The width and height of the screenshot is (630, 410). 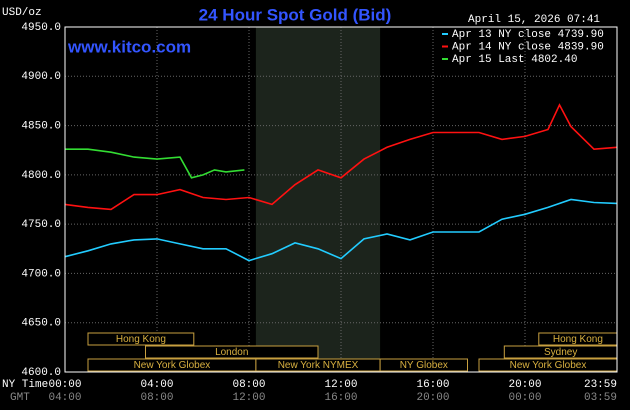 What do you see at coordinates (41, 225) in the screenshot?
I see `y-tick-label: 4750.0` at bounding box center [41, 225].